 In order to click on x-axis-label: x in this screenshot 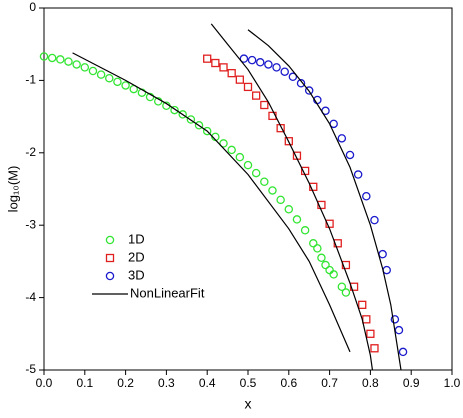, I will do `click(248, 404)`.